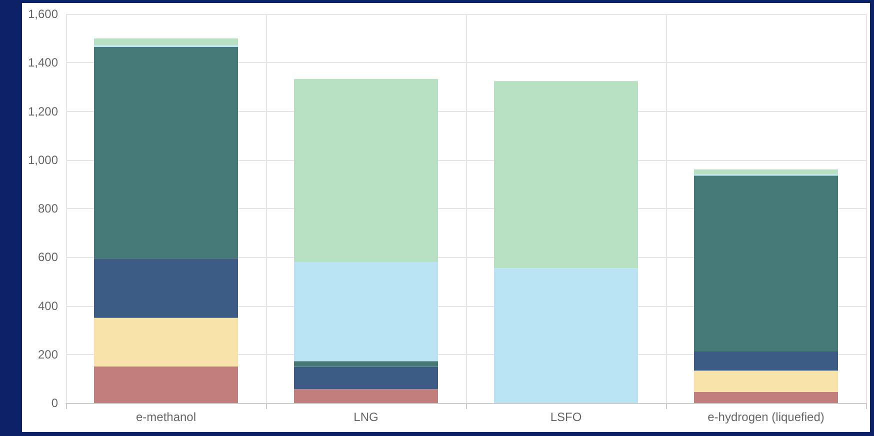 The height and width of the screenshot is (436, 874). I want to click on y-tick-label: 1,200, so click(43, 111).